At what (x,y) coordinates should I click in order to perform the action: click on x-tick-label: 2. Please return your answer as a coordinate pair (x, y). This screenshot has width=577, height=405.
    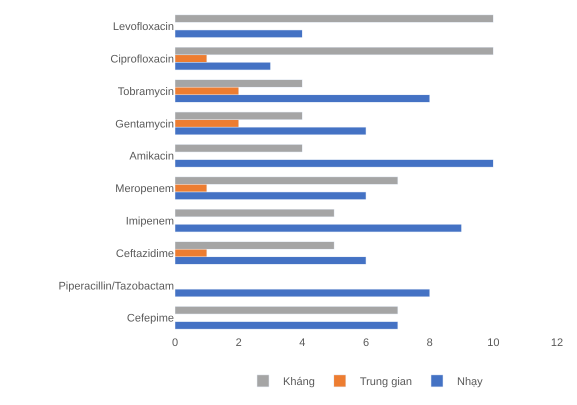
    Looking at the image, I should click on (239, 343).